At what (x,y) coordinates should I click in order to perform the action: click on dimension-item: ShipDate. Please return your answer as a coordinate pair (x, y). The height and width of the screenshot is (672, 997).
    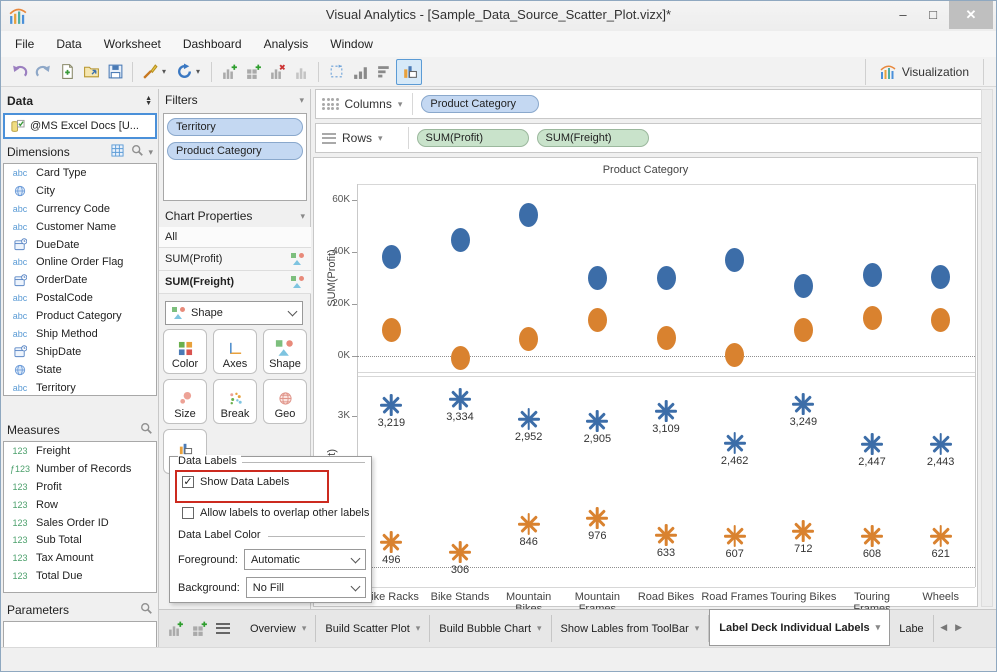
    Looking at the image, I should click on (80, 352).